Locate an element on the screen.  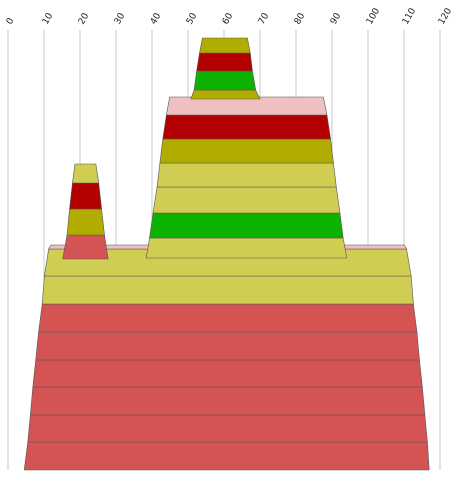
x-tick-label-10: 10 is located at coordinates (48, 18).